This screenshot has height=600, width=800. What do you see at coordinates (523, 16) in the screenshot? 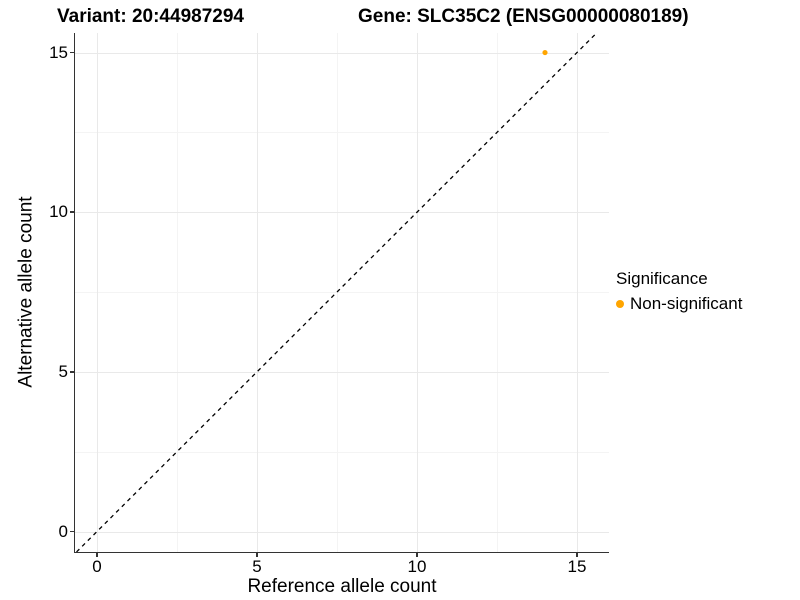
I see `gene-title: Gene: SLC35C2 (ENSG00000080189)` at bounding box center [523, 16].